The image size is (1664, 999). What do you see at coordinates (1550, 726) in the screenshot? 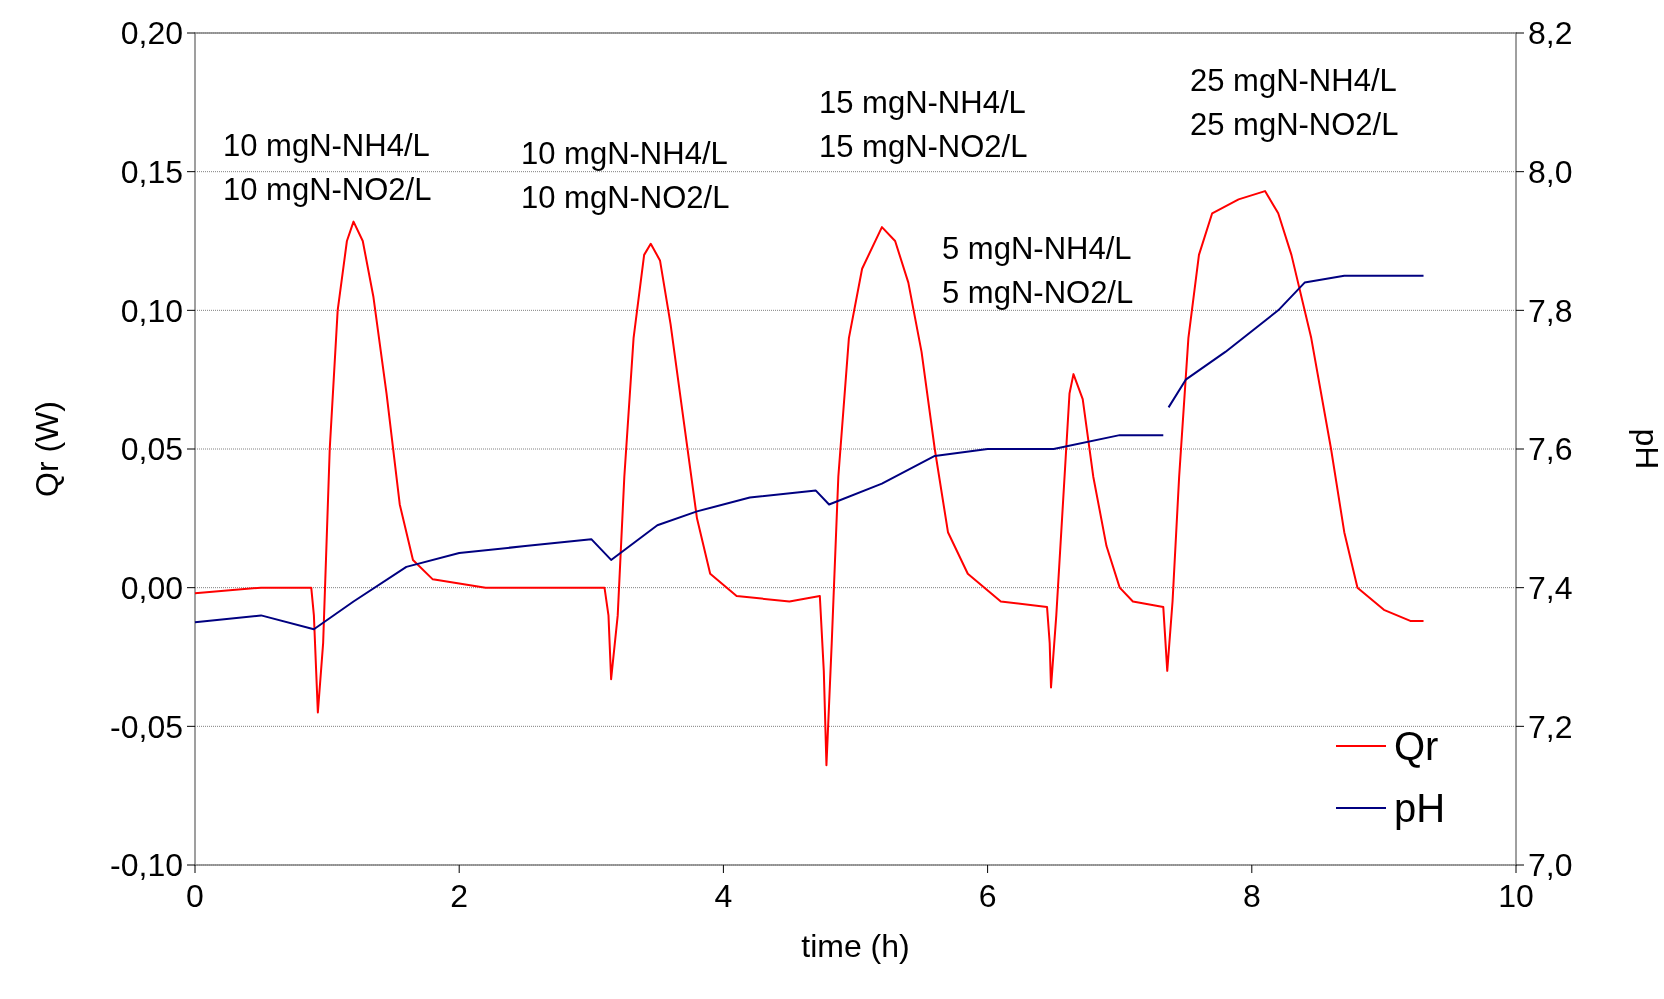
I see `y2-tick-label: 7,2` at bounding box center [1550, 726].